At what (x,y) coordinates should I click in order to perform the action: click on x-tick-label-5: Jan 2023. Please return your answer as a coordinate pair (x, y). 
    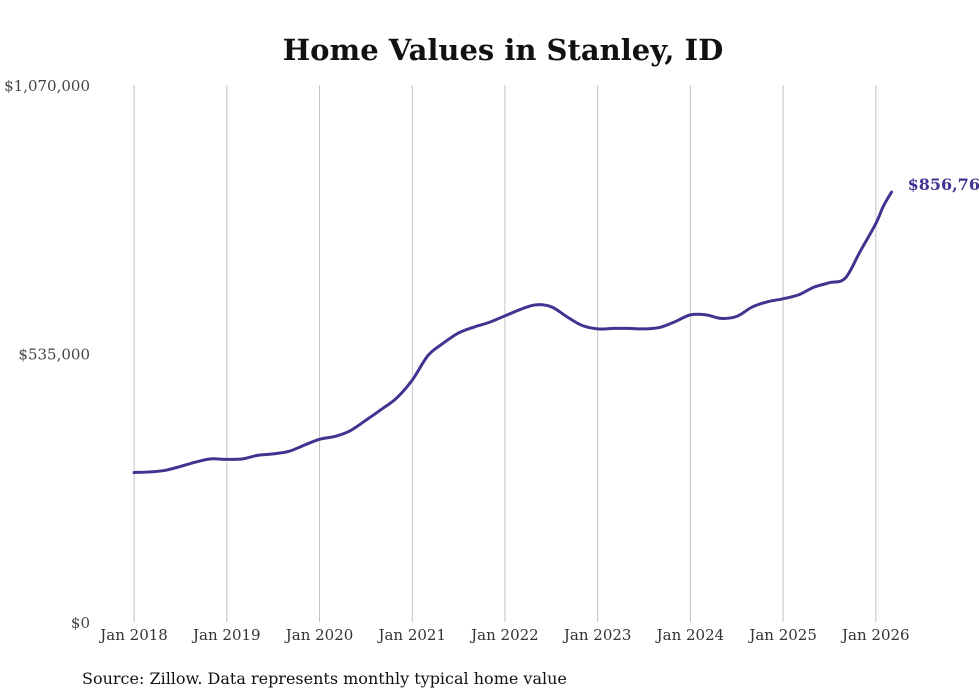
    Looking at the image, I should click on (597, 635).